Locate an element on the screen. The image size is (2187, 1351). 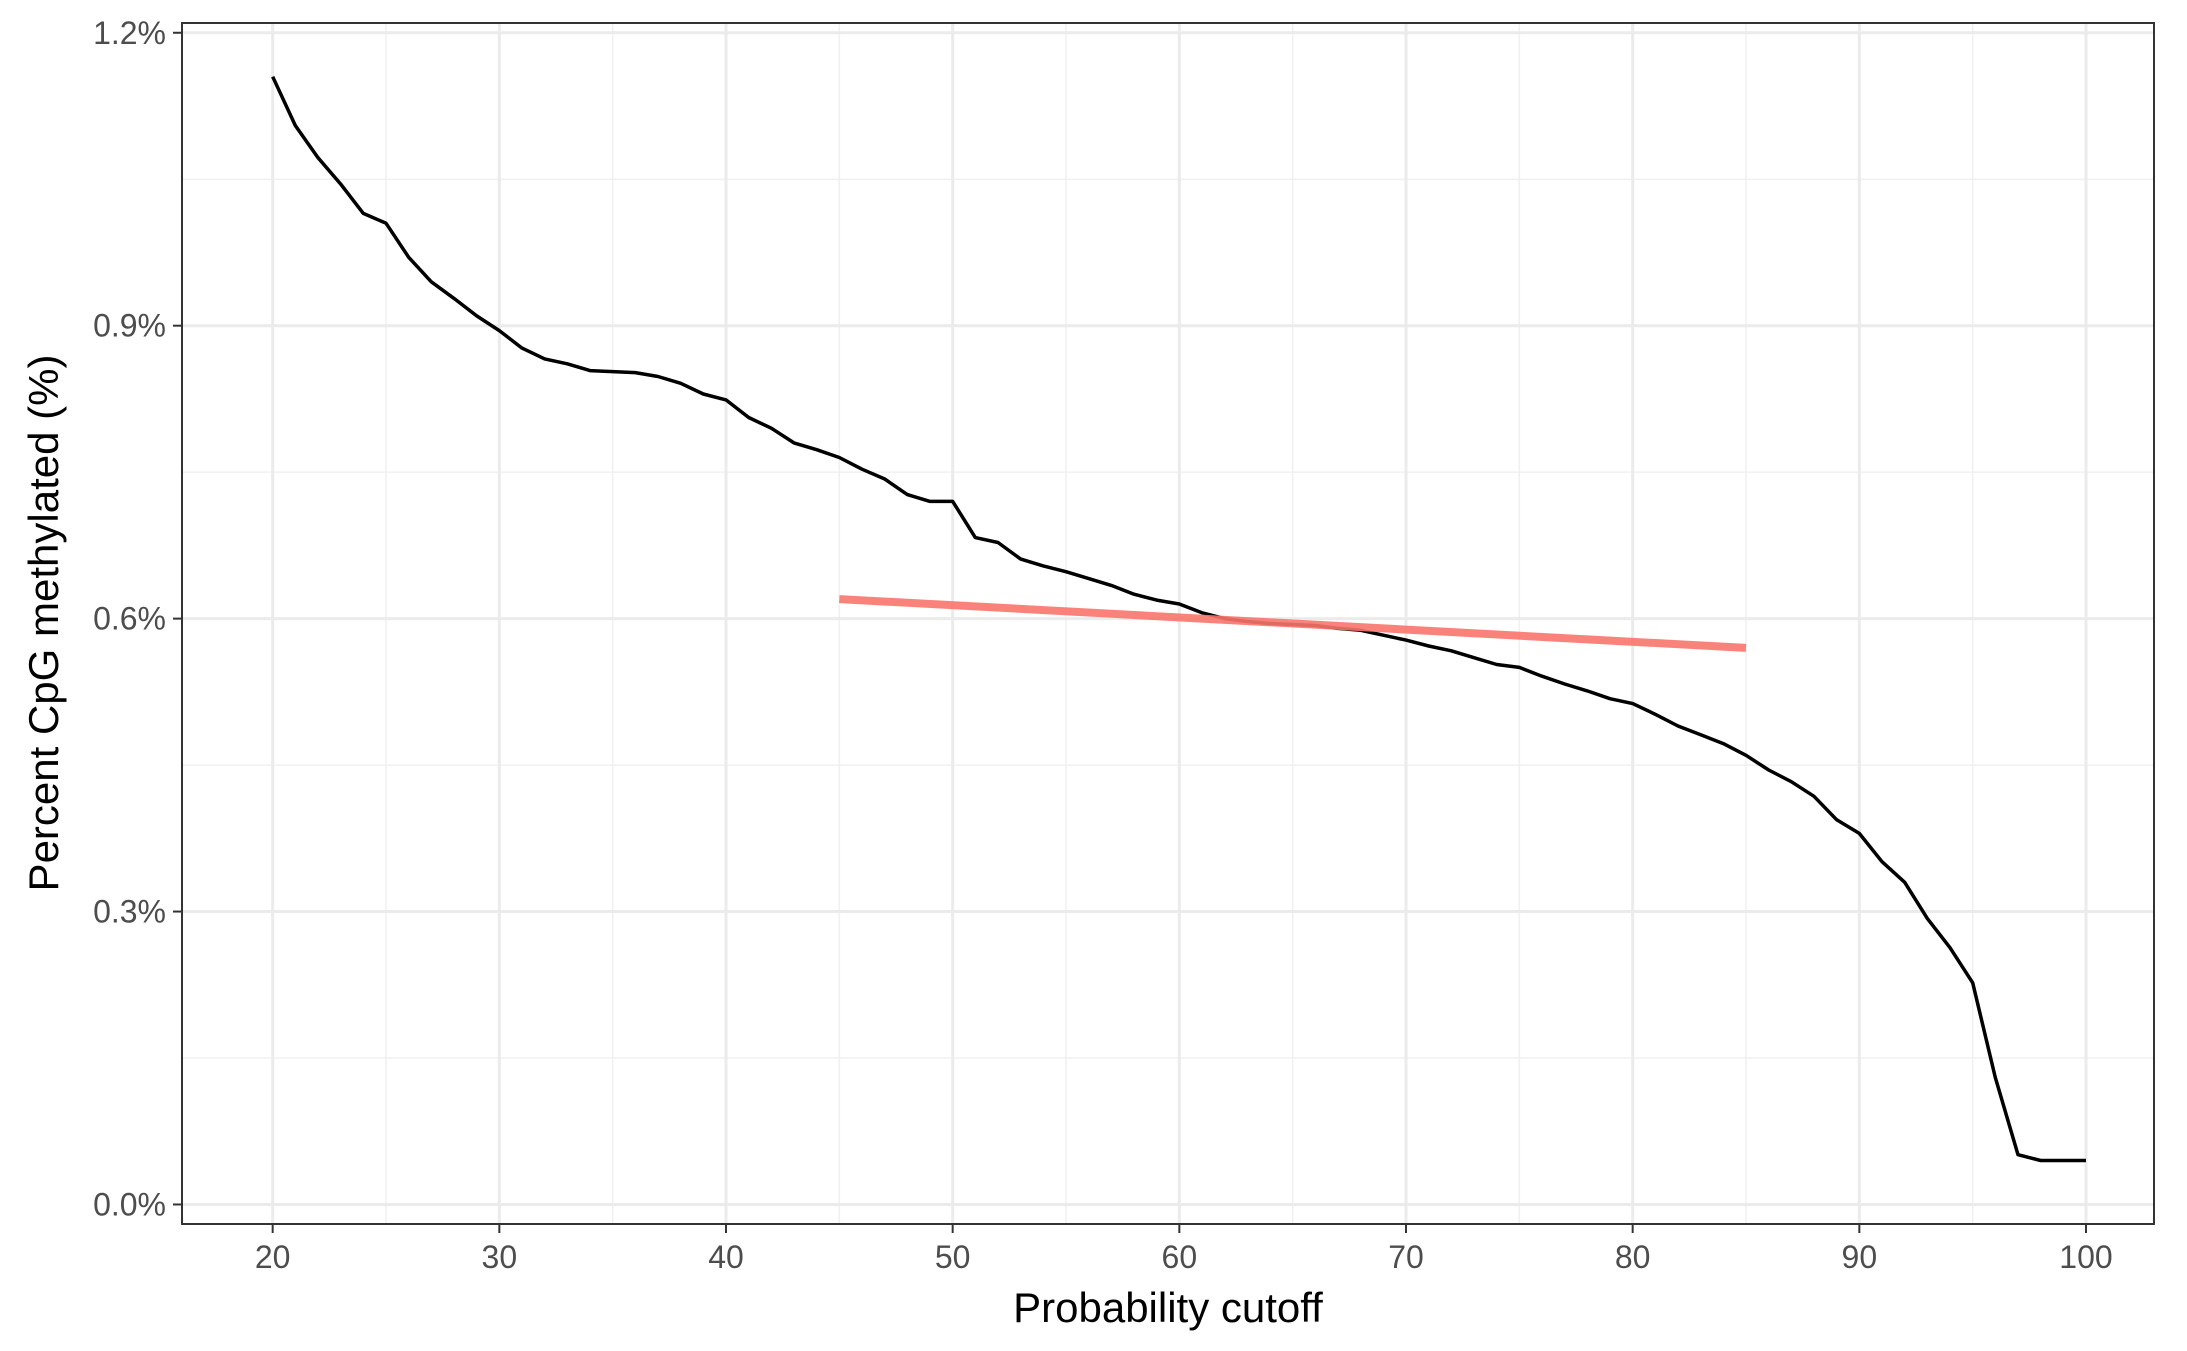
x-tick-label: 100 is located at coordinates (2085, 1257).